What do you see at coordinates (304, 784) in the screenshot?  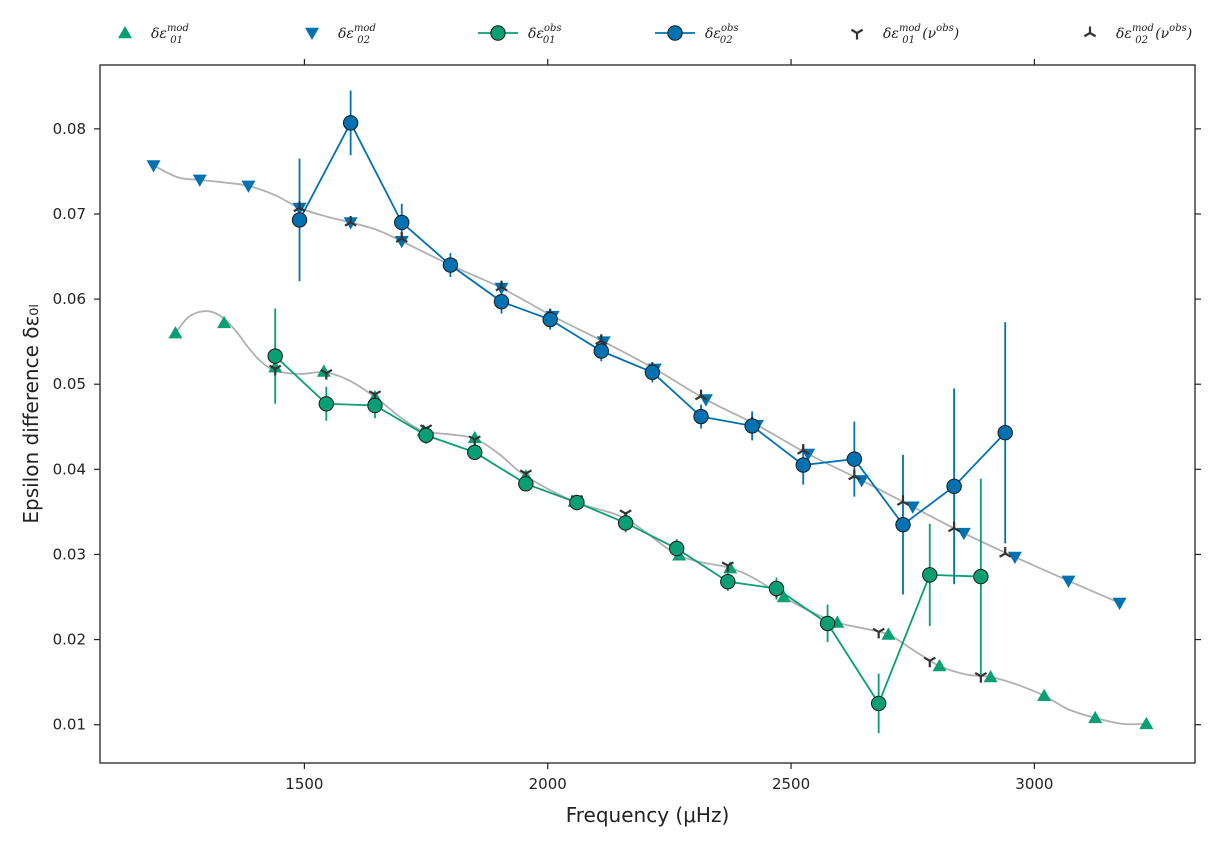 I see `x-tick-label: 1500` at bounding box center [304, 784].